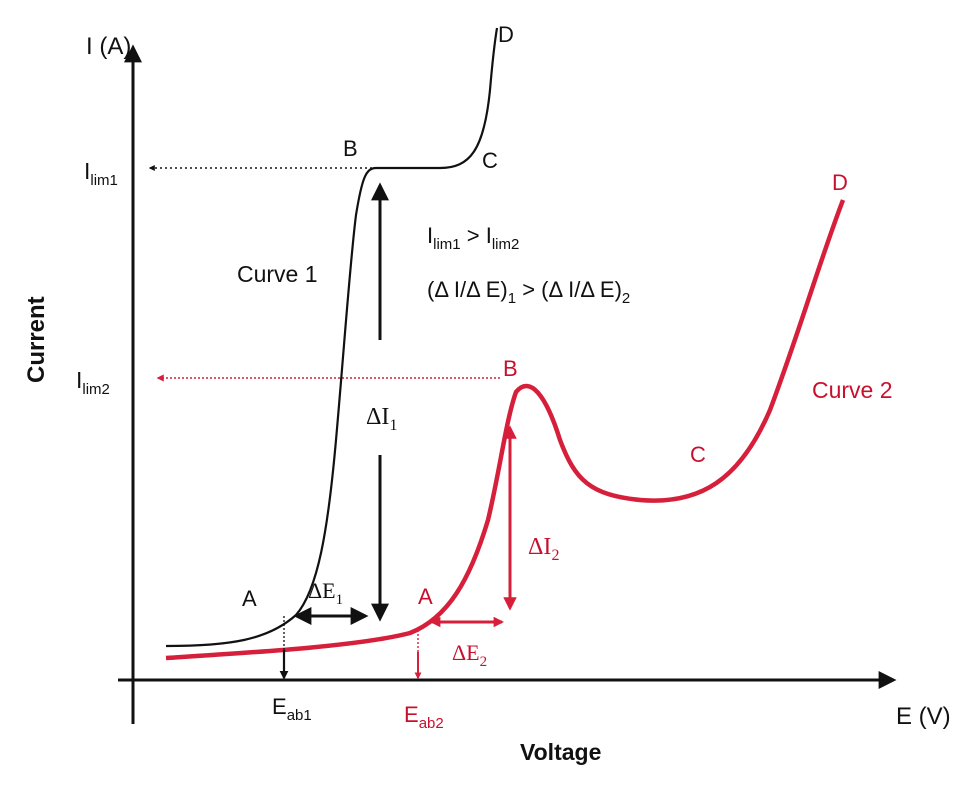 The width and height of the screenshot is (977, 796). Describe the element at coordinates (108, 46) in the screenshot. I see `y-axis-label: I (A)` at that location.